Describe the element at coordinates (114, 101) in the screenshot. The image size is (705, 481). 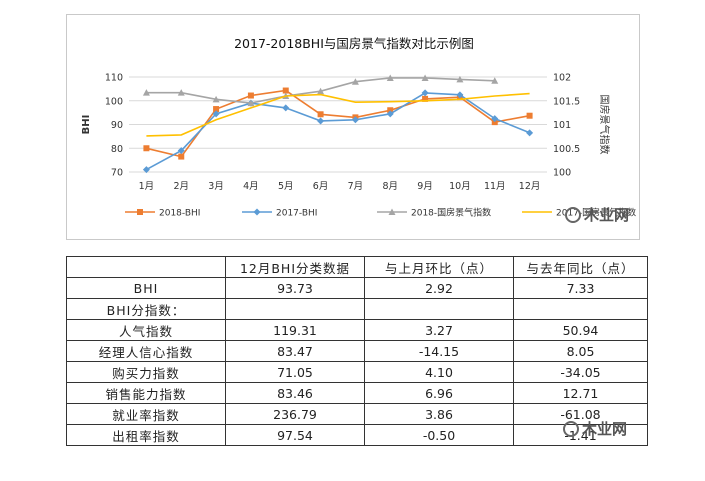
I see `y-left-tick-label: 100` at that location.